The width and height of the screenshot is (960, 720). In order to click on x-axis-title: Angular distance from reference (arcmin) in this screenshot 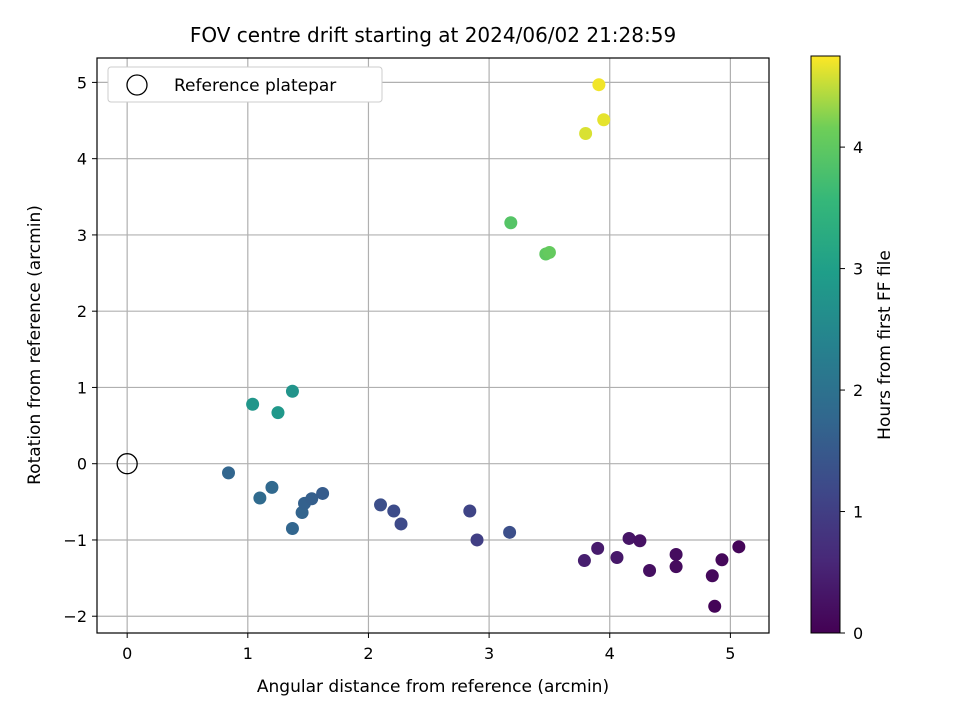, I will do `click(433, 687)`.